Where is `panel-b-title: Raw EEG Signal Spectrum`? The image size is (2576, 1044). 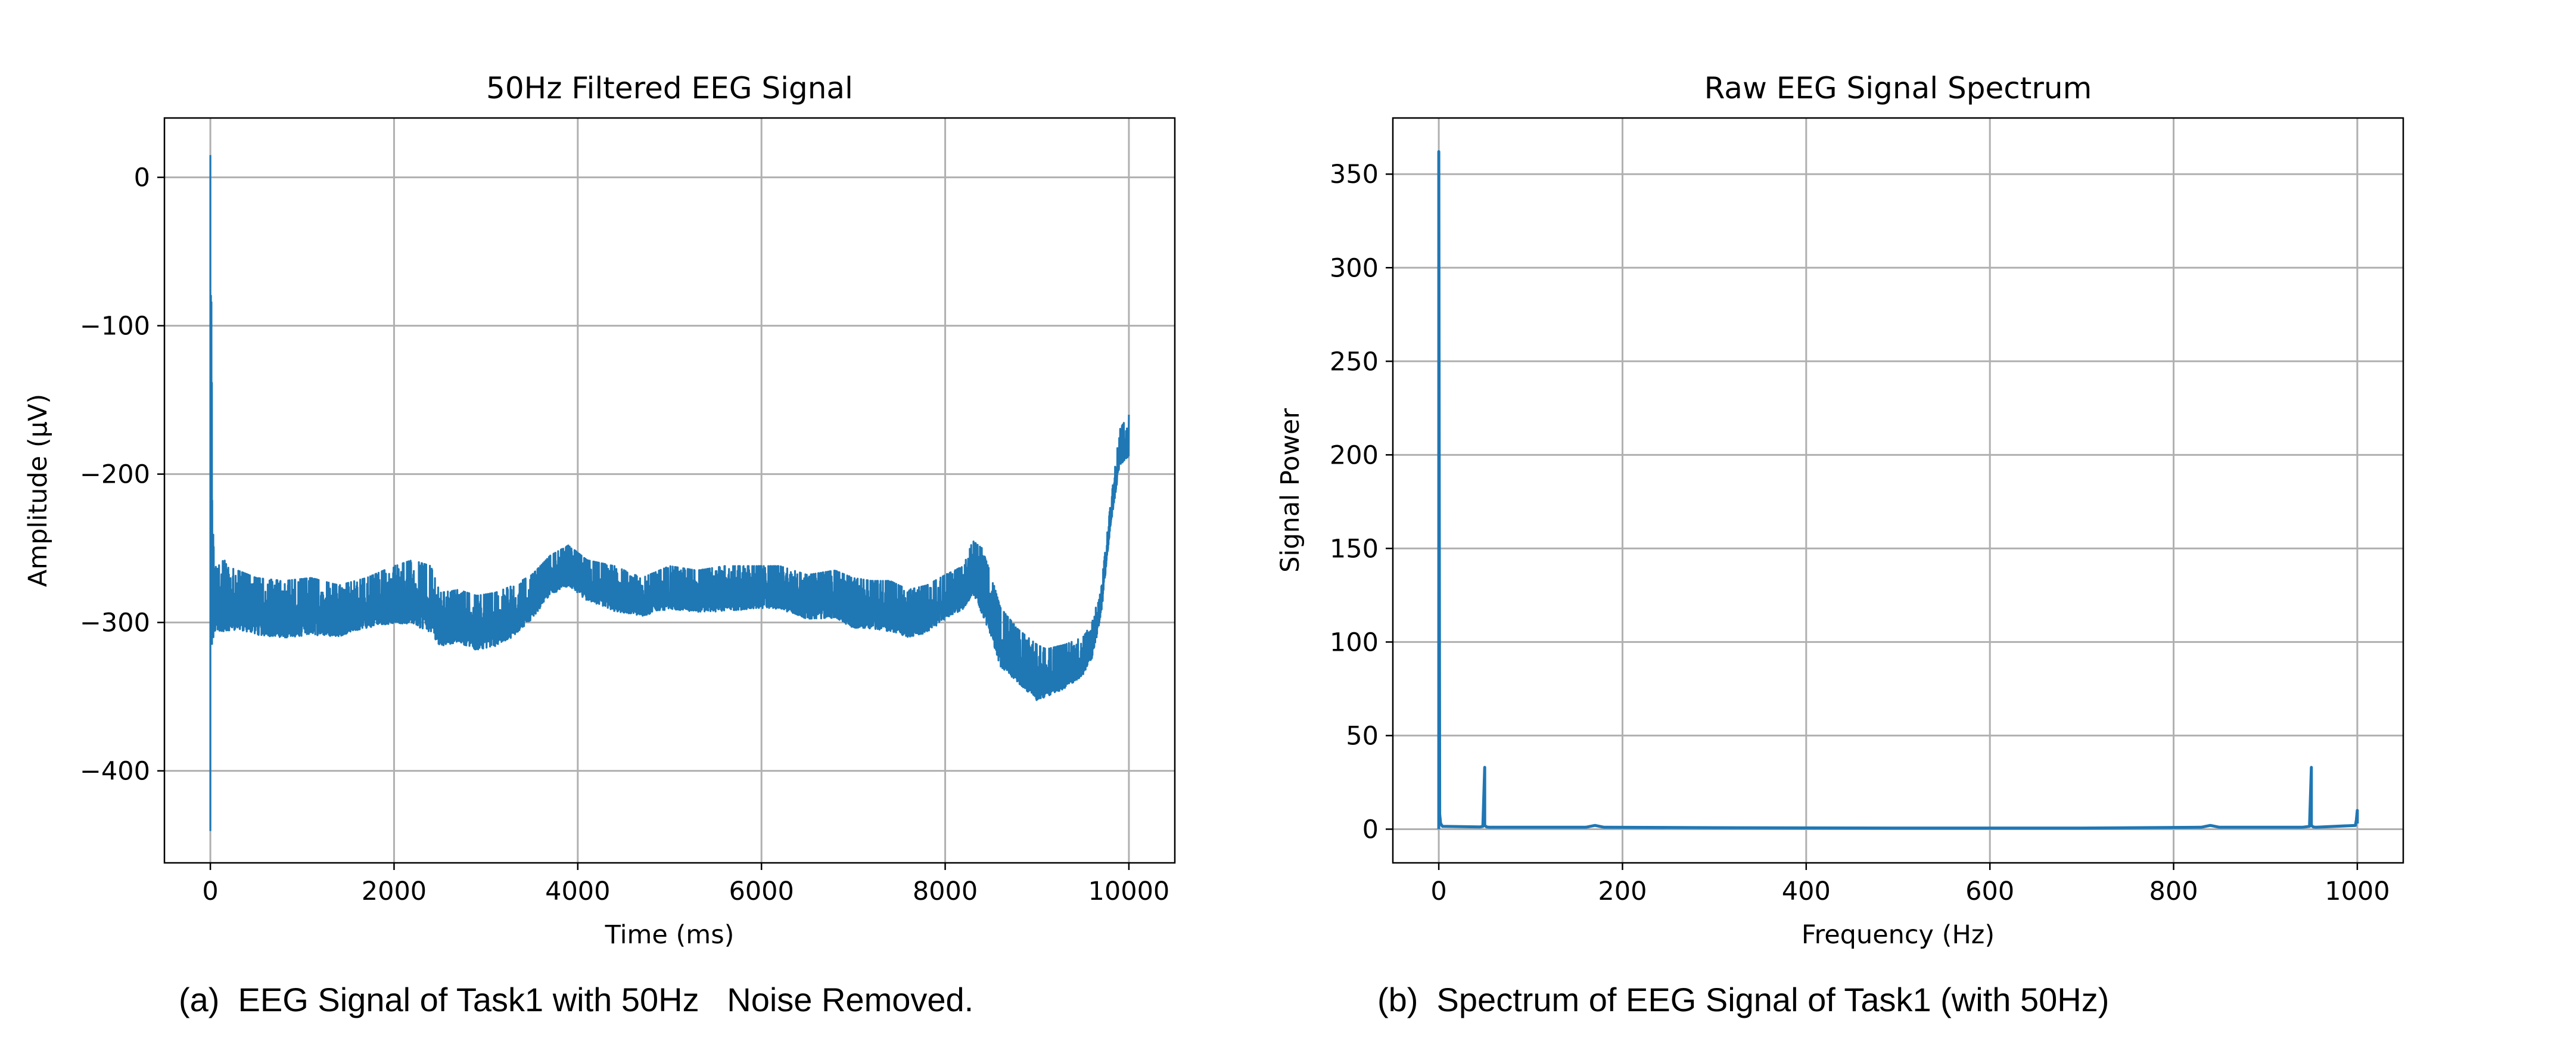 panel-b-title: Raw EEG Signal Spectrum is located at coordinates (1898, 88).